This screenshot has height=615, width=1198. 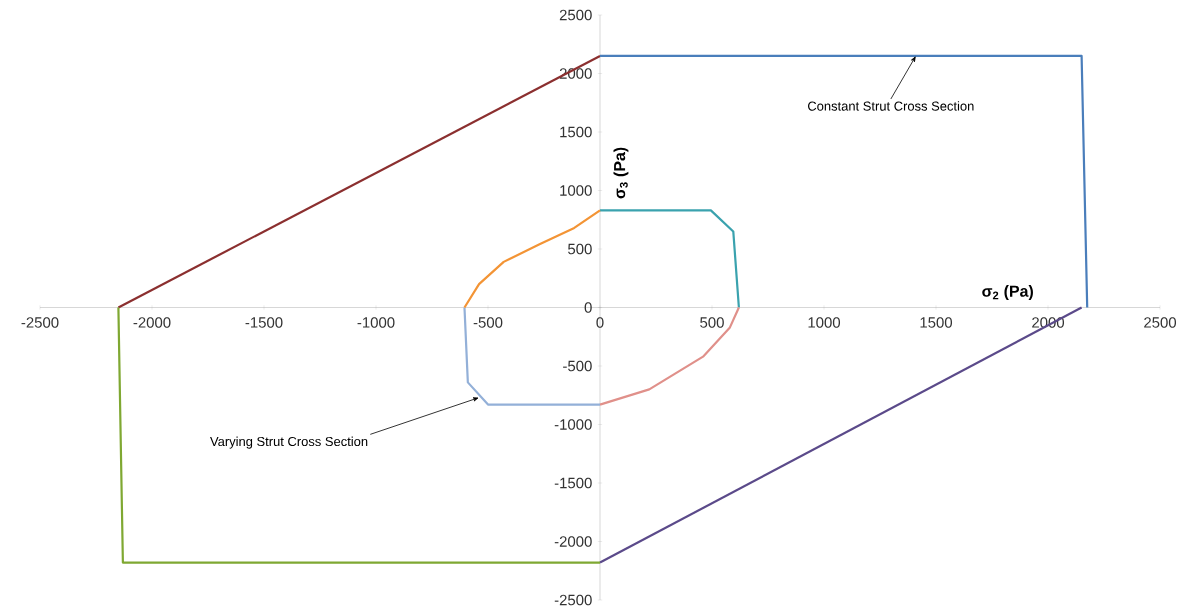 What do you see at coordinates (488, 322) in the screenshot?
I see `x-tick-label: -500` at bounding box center [488, 322].